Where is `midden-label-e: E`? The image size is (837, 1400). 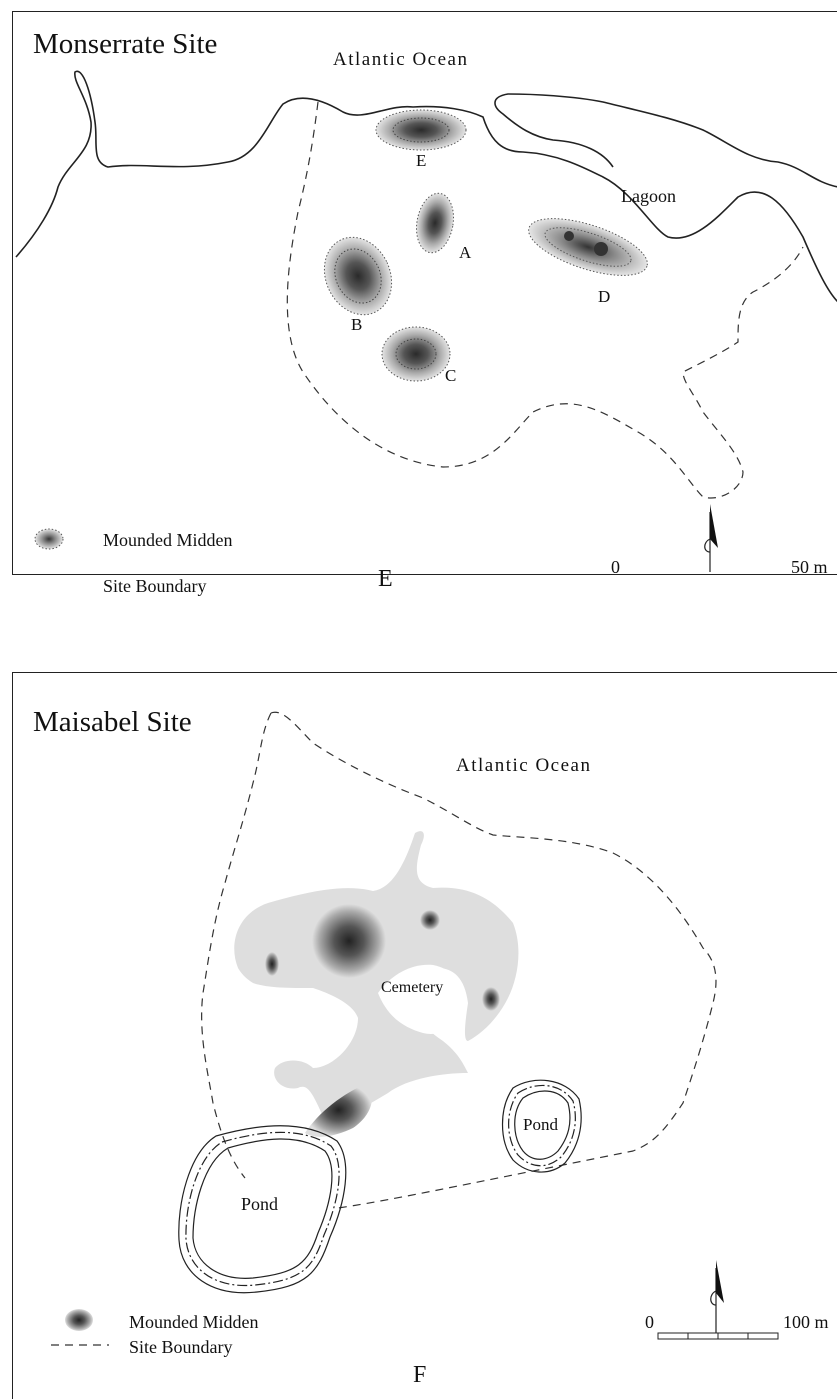
midden-label-e: E is located at coordinates (421, 160).